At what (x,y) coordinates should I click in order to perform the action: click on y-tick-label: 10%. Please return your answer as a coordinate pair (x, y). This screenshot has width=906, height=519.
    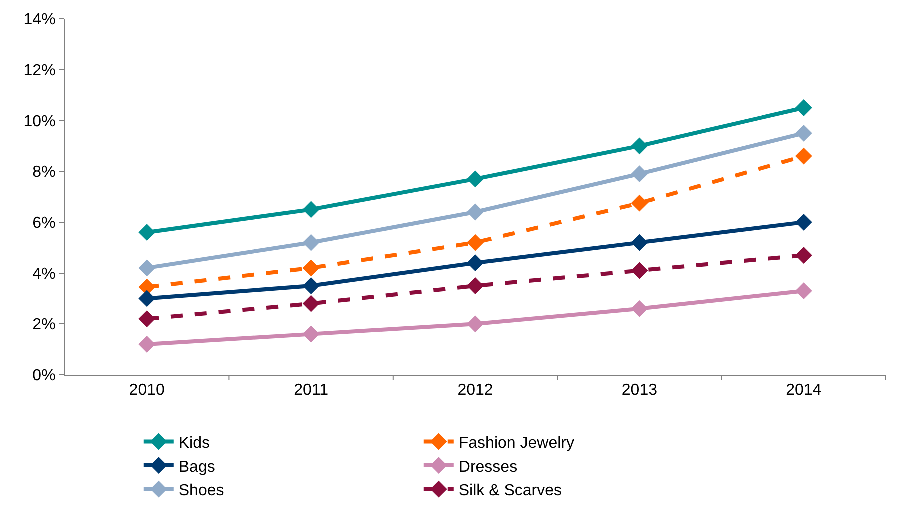
    Looking at the image, I should click on (40, 121).